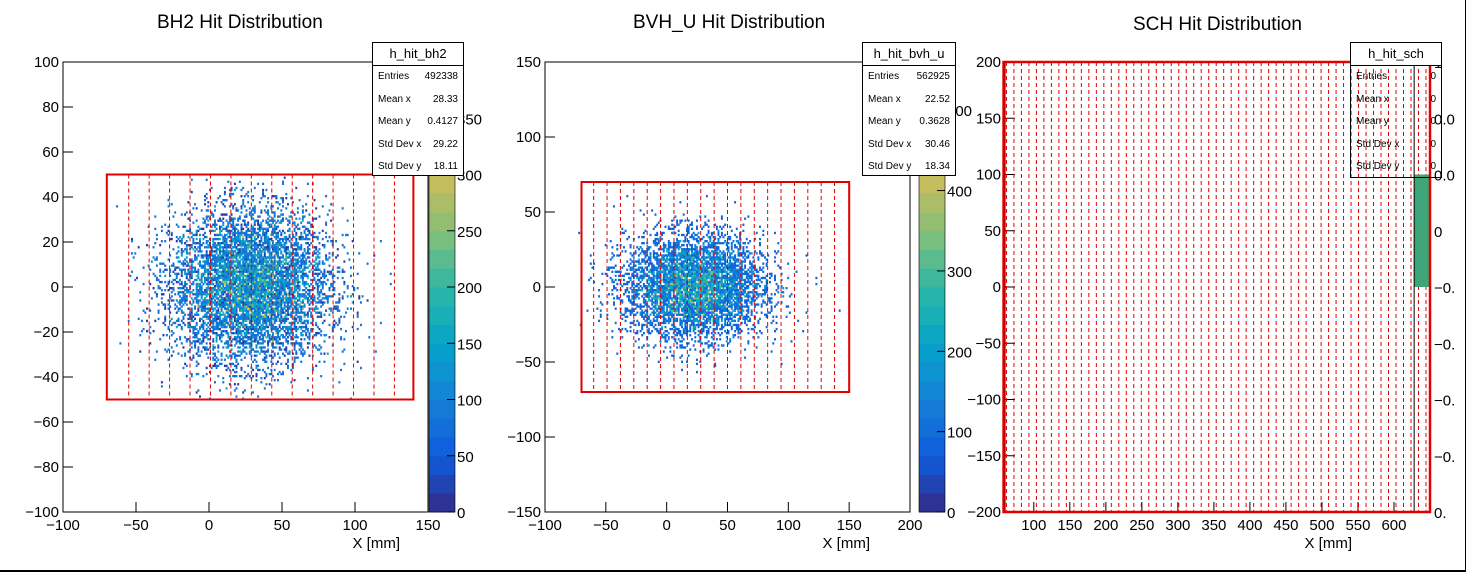  Describe the element at coordinates (240, 22) in the screenshot. I see `chart-title: BH2 Hit Distribution` at that location.